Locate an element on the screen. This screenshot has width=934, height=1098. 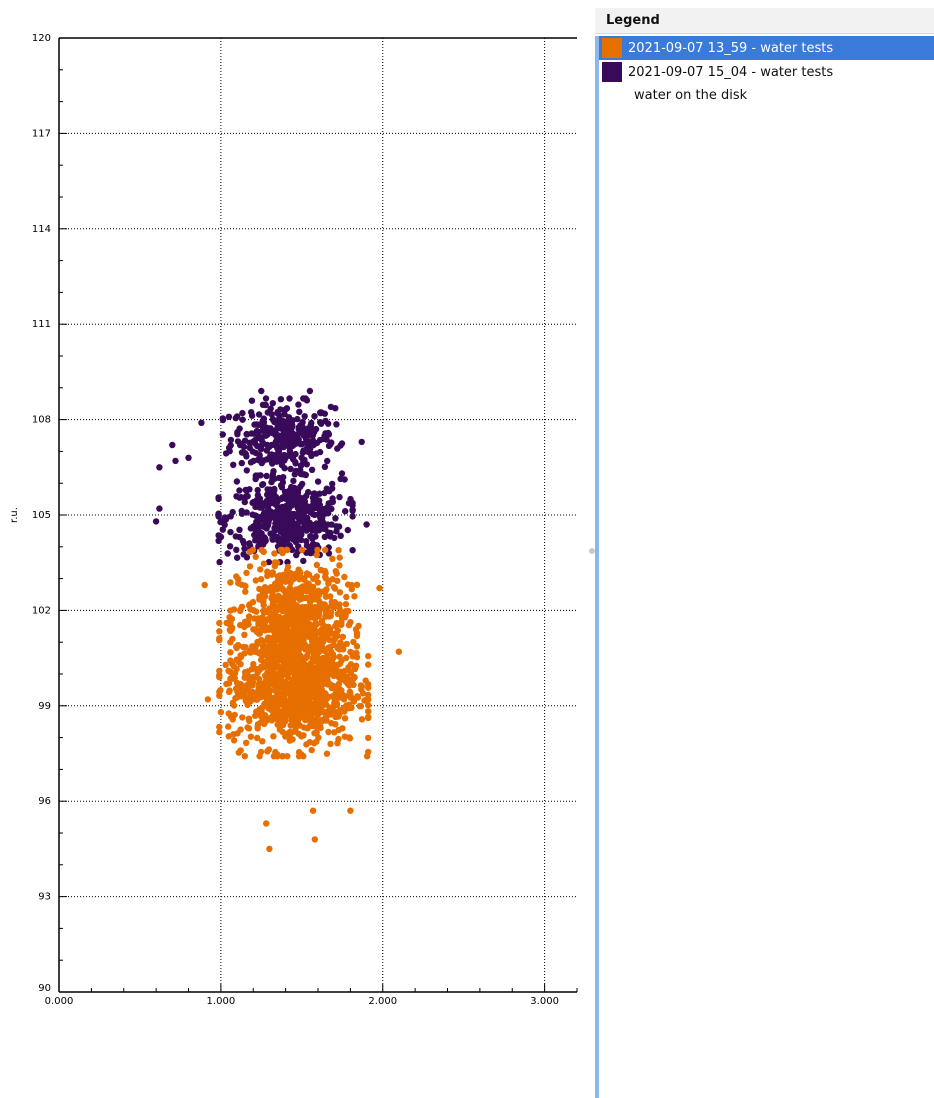
splitter-handle is located at coordinates (592, 551).